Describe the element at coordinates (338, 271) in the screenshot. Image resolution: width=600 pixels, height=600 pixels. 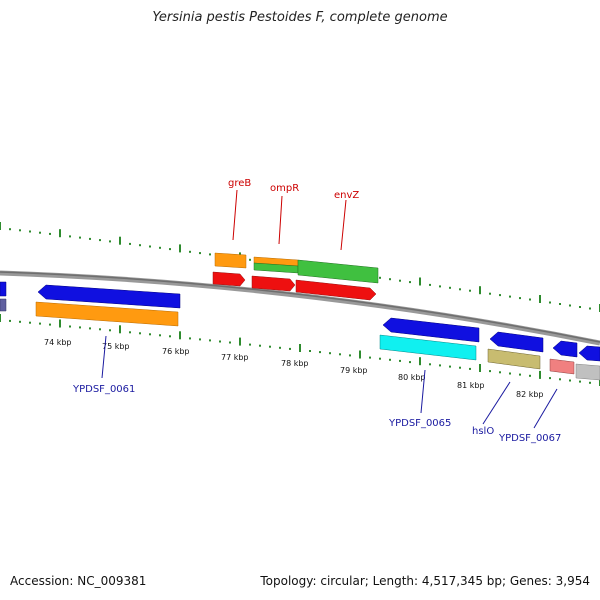
I see `gene-envZ-green` at that location.